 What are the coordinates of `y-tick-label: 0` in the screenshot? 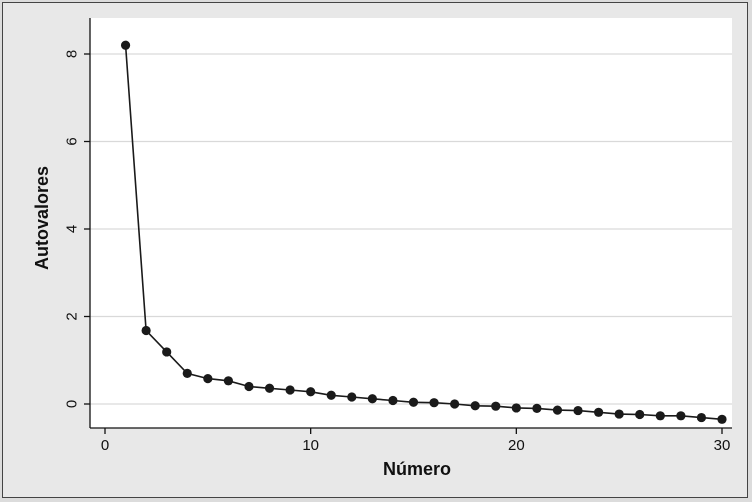 It's located at (72, 404).